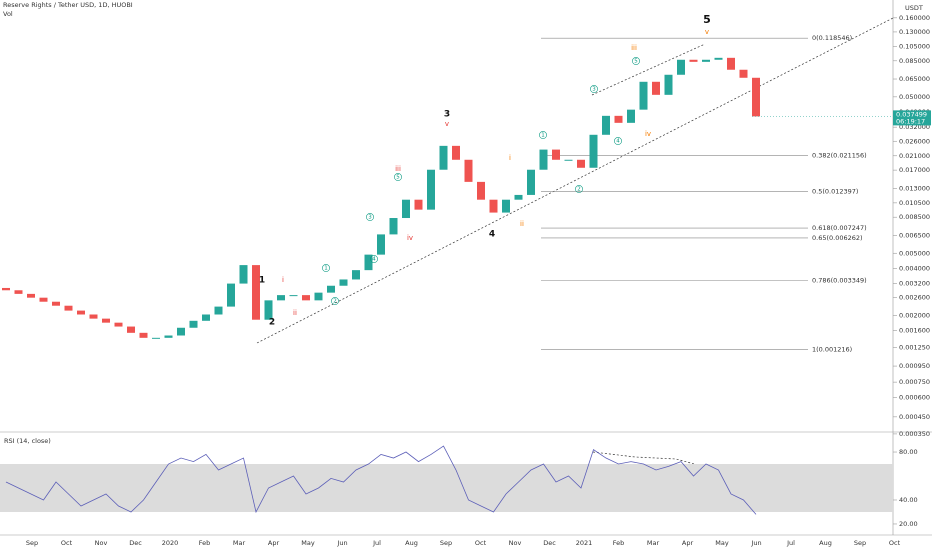 This screenshot has width=932, height=550. What do you see at coordinates (27, 441) in the screenshot?
I see `rsi-title: RSI (14, close)` at bounding box center [27, 441].